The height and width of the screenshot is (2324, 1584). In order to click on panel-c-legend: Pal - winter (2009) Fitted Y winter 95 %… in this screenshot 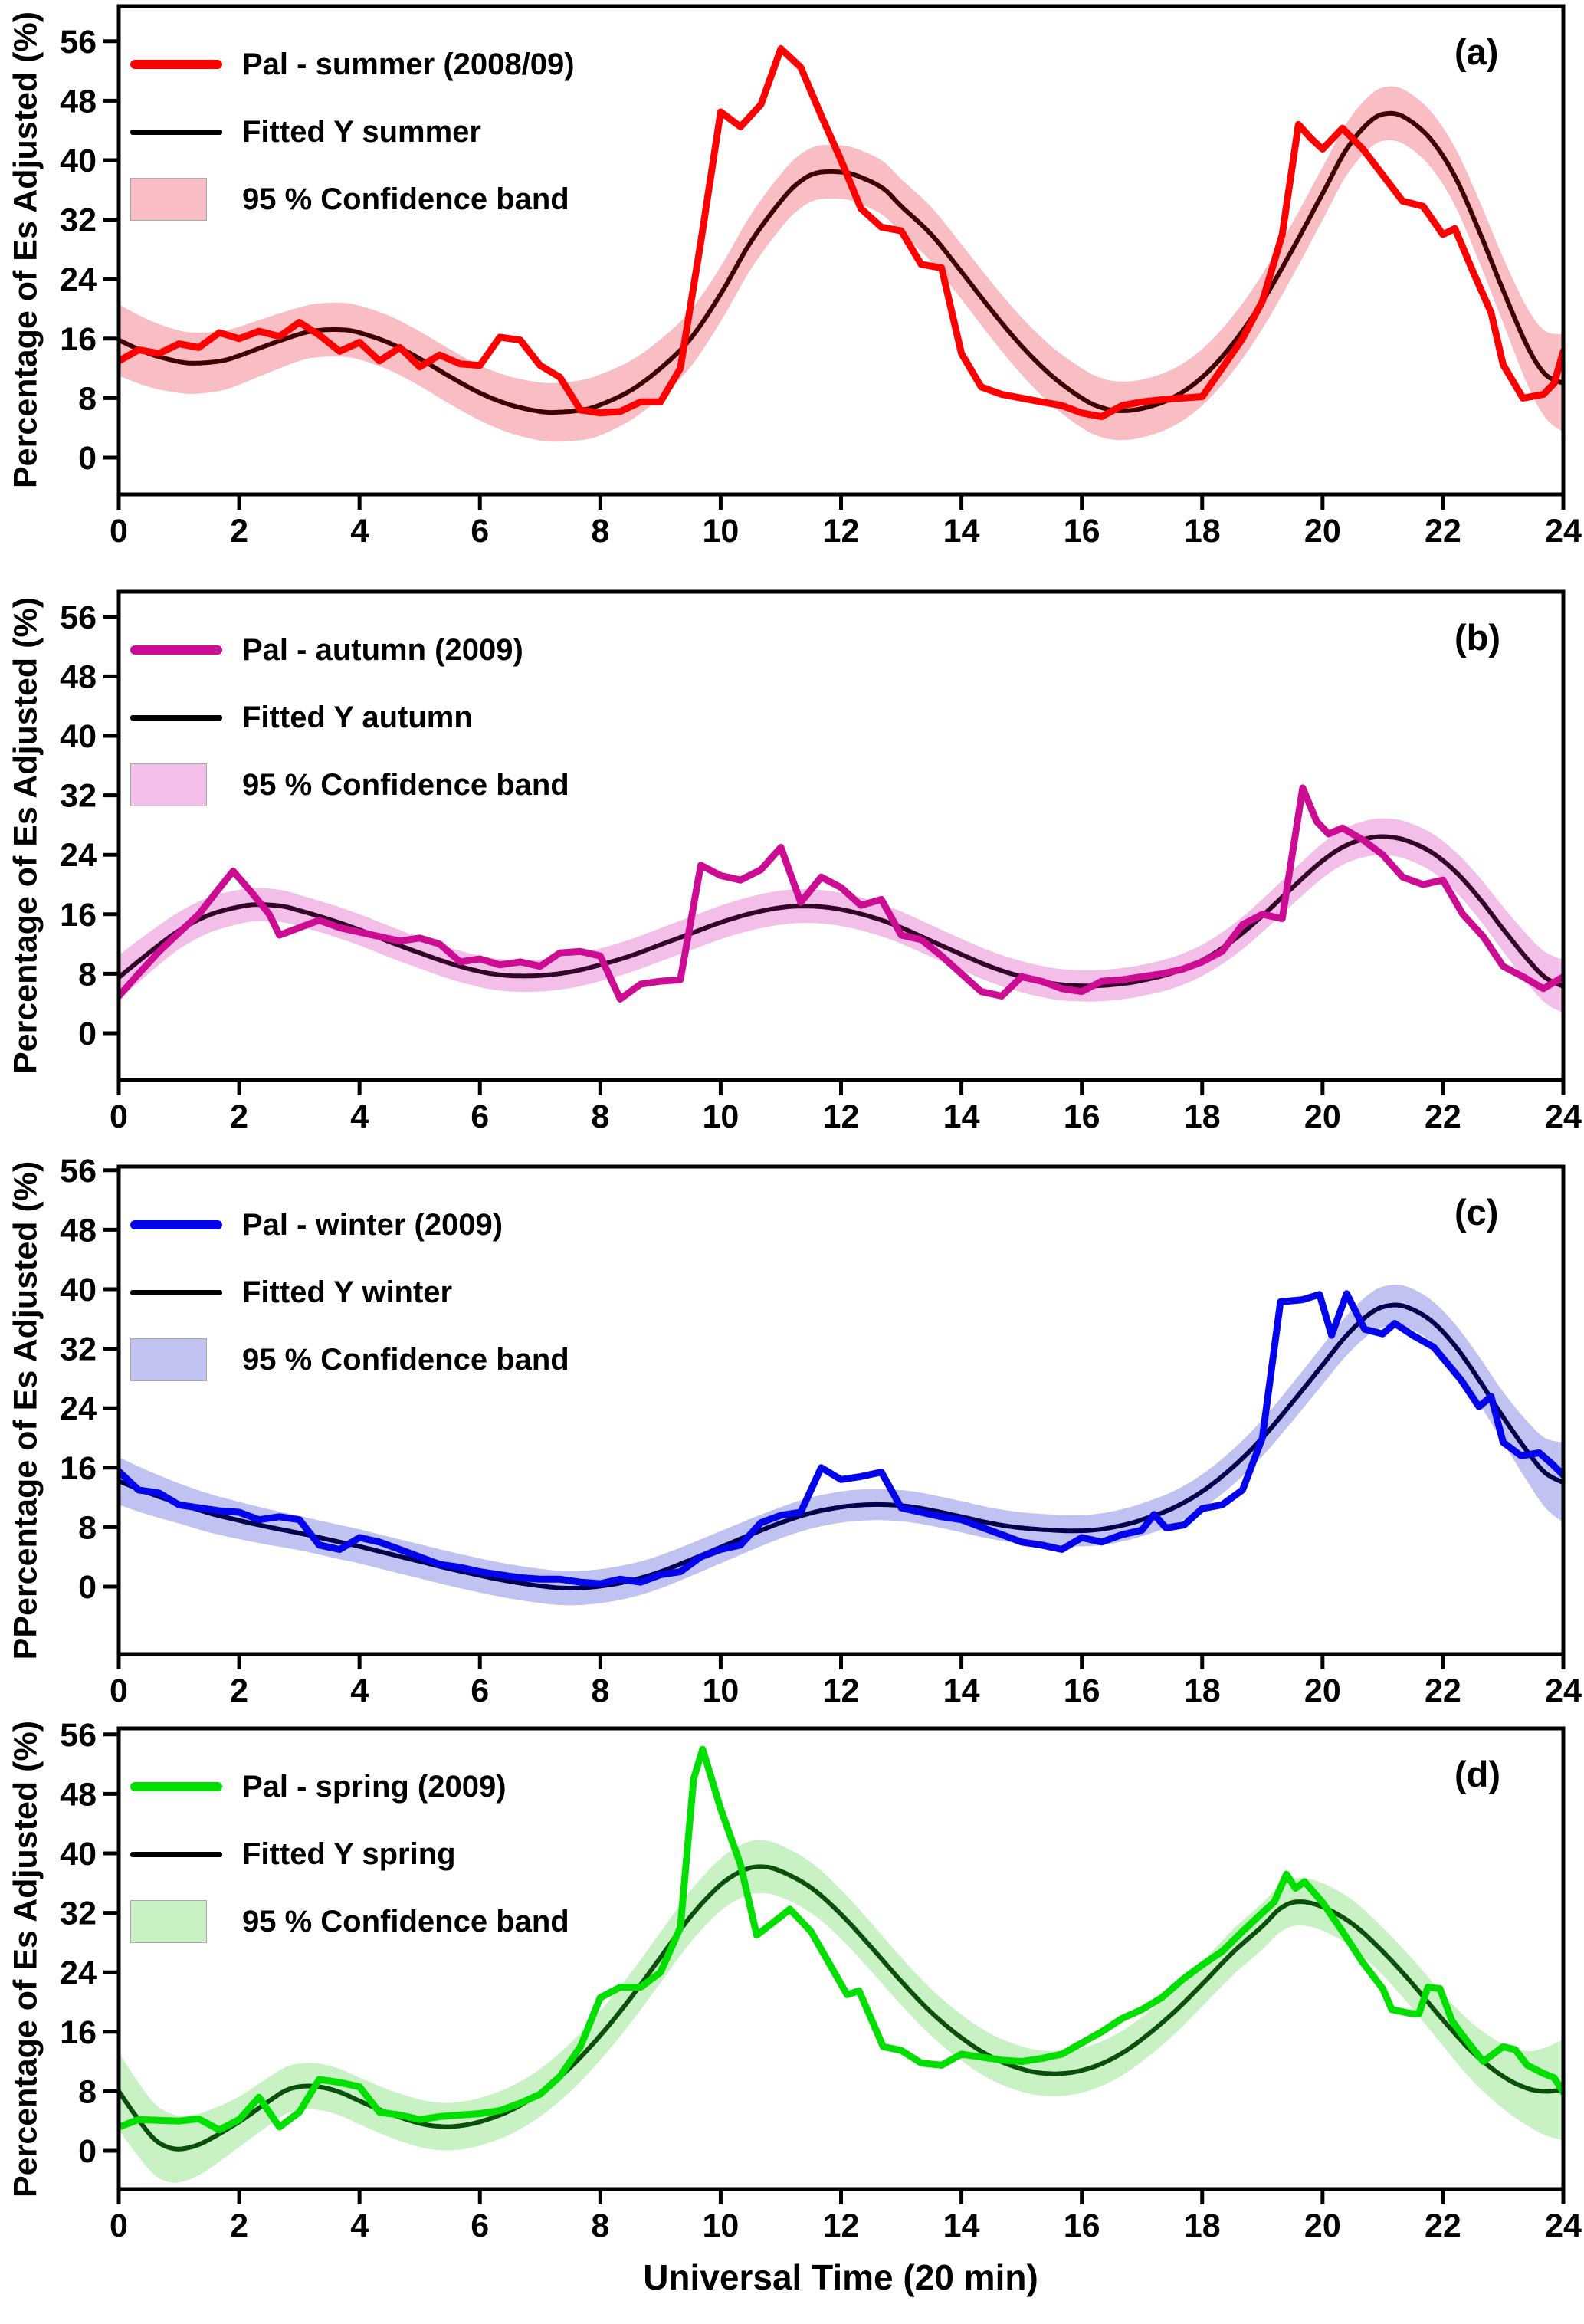, I will do `click(349, 1292)`.